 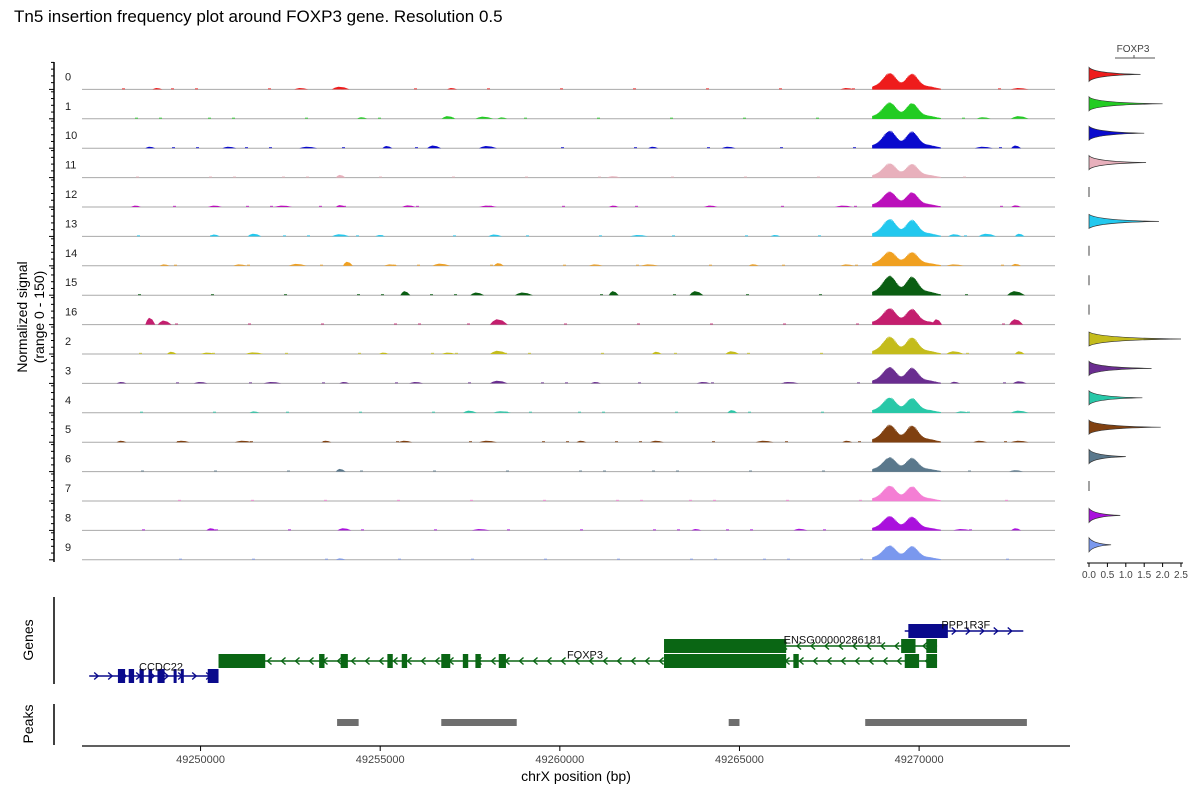 I want to click on x-tick-label: 49260000, so click(x=559, y=760).